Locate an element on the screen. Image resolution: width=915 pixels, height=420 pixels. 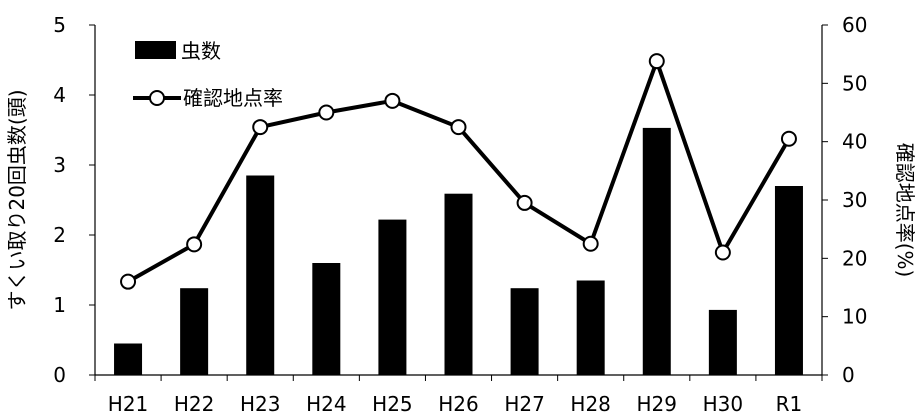
x-tick-label: H24 is located at coordinates (326, 404).